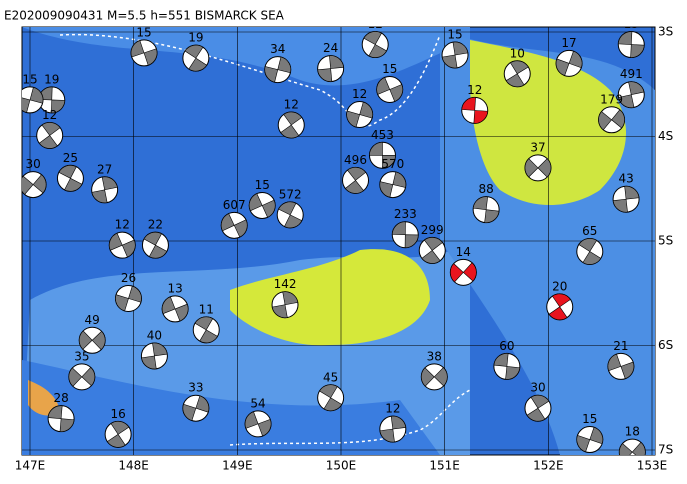  I want to click on map-title: E202009090431 M=5.5 h=551 BISMARCK SEA, so click(144, 16).